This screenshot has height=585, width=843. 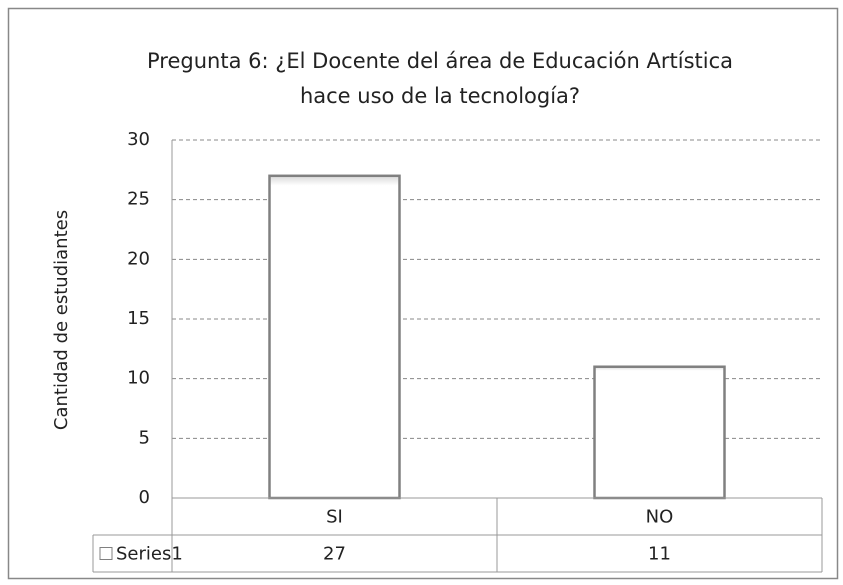 I want to click on legend-key, so click(x=106, y=553).